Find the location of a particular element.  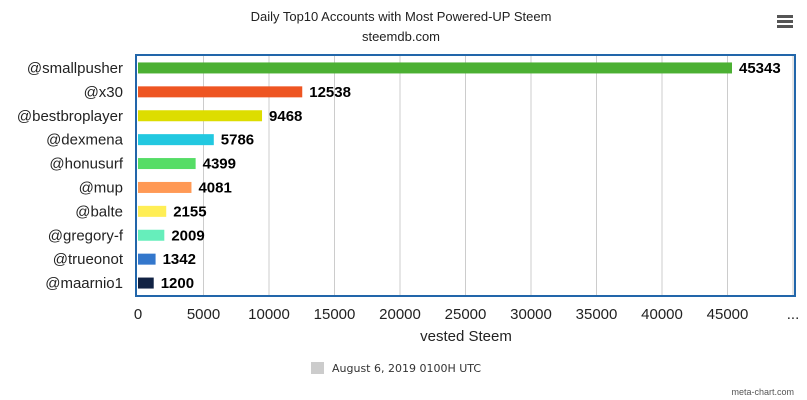

data-label: 5786 is located at coordinates (237, 140).